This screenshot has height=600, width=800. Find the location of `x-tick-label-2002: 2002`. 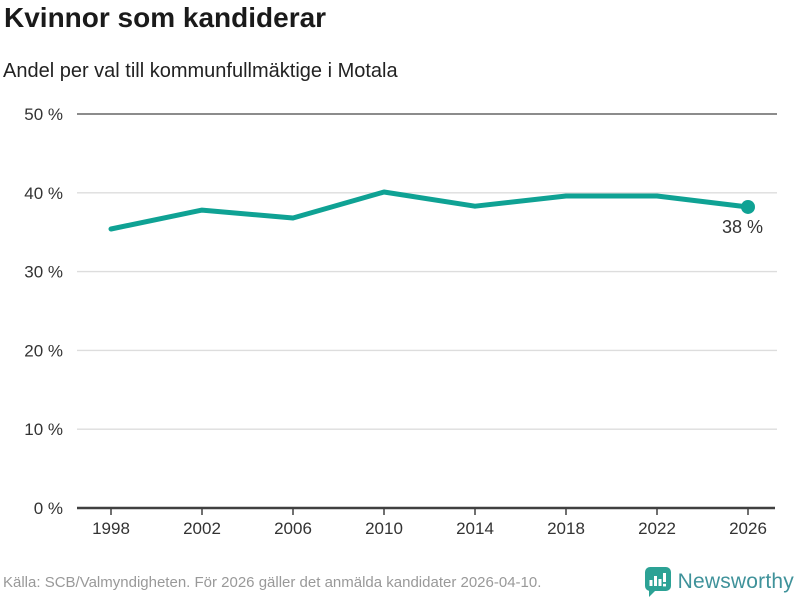

x-tick-label-2002: 2002 is located at coordinates (202, 528).